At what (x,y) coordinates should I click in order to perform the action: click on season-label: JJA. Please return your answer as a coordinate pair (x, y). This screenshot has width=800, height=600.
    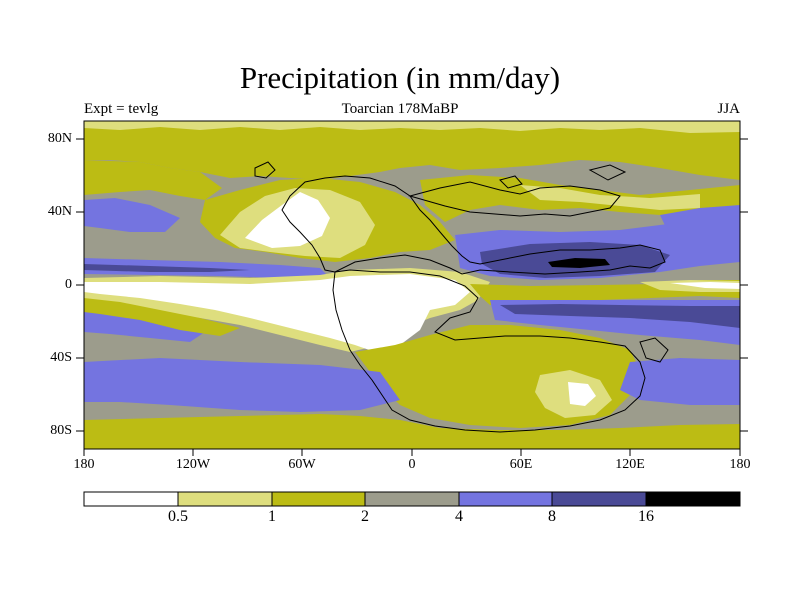
    Looking at the image, I should click on (728, 109).